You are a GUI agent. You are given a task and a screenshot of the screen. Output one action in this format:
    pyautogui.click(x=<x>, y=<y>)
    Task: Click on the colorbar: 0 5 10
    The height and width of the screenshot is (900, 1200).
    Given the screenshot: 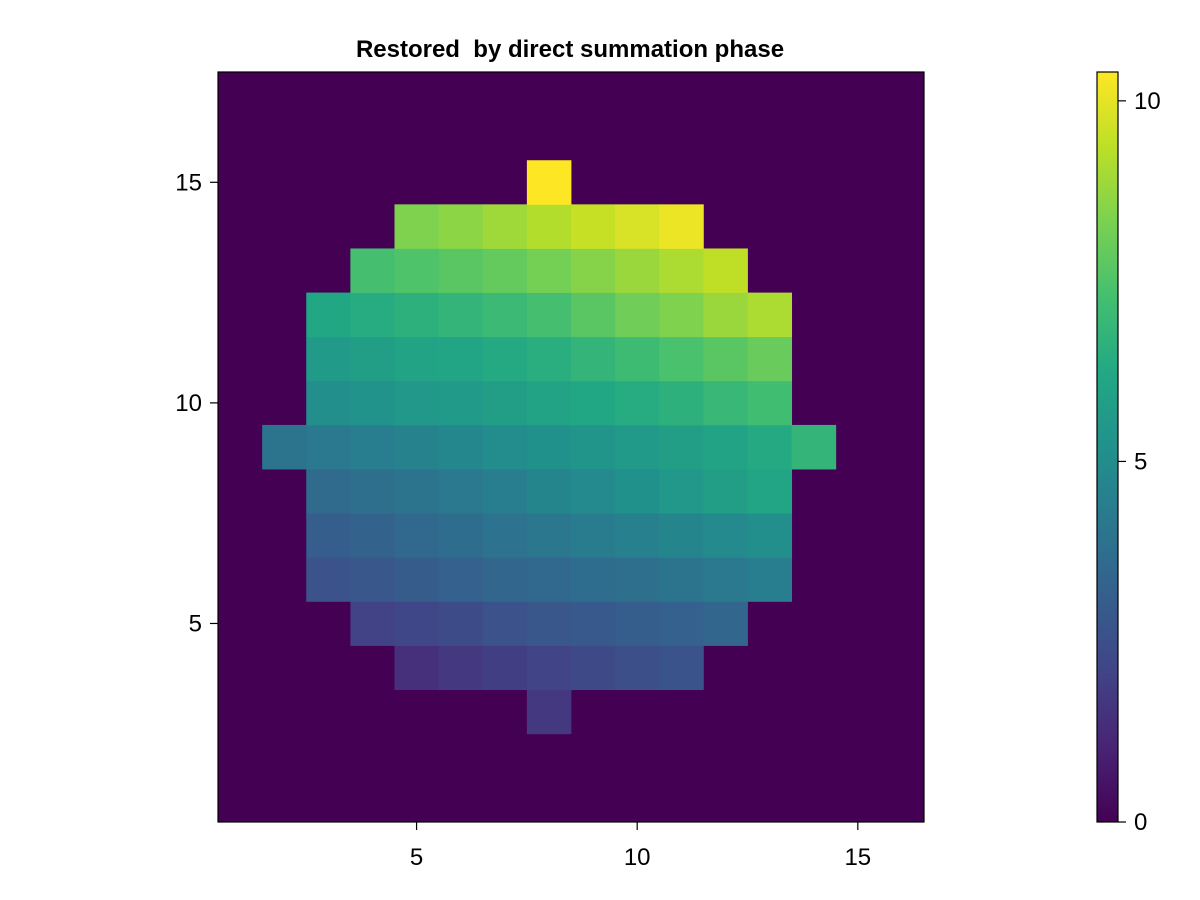 What is the action you would take?
    pyautogui.click(x=1128, y=453)
    